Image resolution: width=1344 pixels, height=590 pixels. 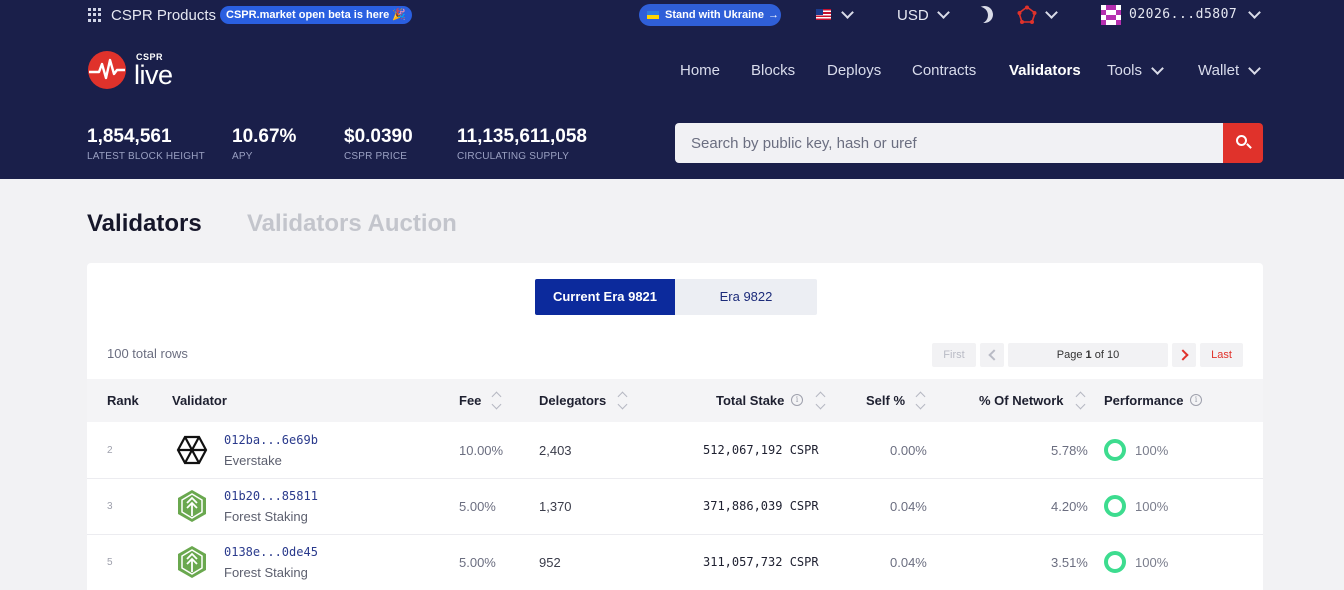 I want to click on pagination-last-button: Last, so click(x=1221, y=355).